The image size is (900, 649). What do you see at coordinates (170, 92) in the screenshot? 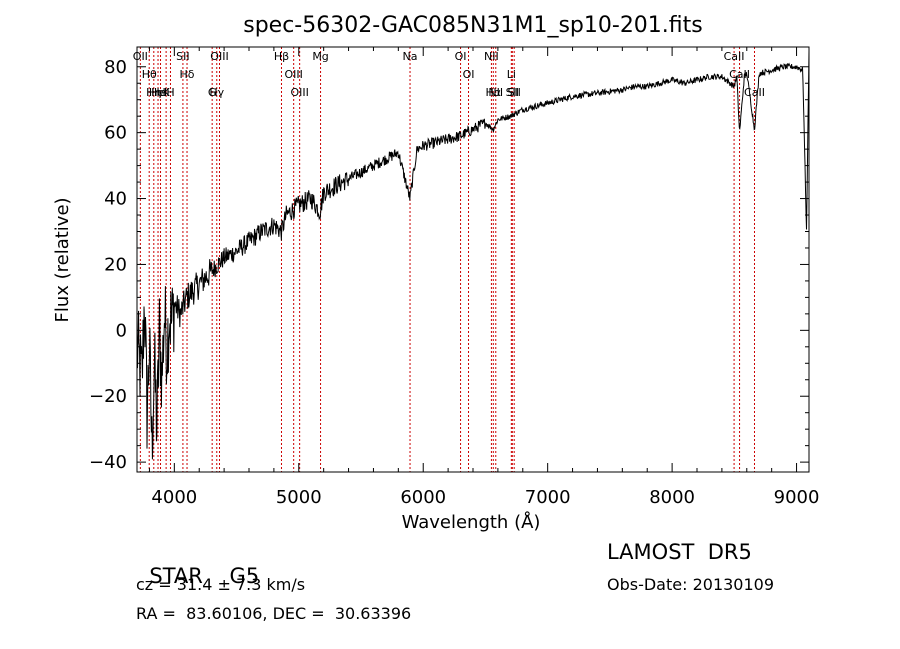
I see `spectral-line-label: H` at bounding box center [170, 92].